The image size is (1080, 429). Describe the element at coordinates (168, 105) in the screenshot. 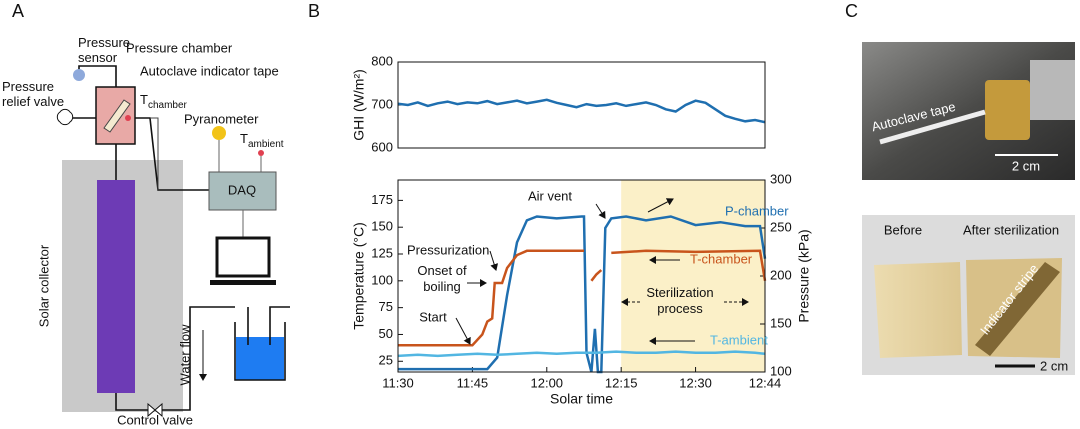

I see `label: chamber` at that location.